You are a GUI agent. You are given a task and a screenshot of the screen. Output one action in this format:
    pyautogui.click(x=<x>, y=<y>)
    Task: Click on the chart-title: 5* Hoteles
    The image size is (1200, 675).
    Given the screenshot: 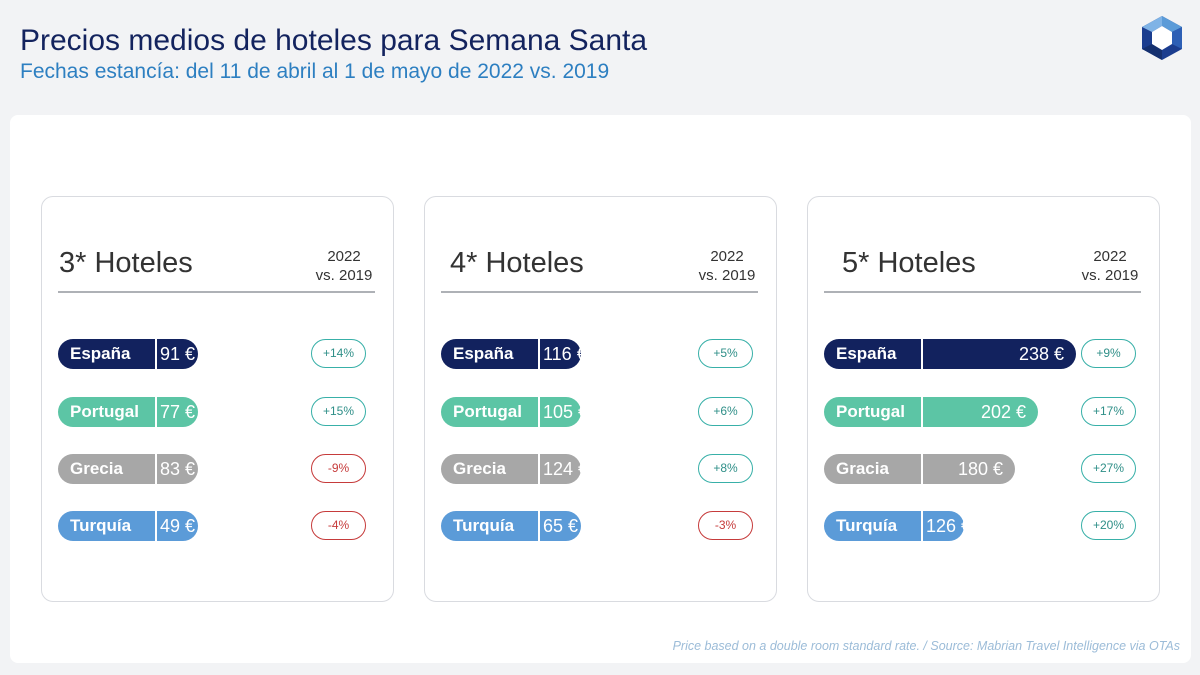 What is the action you would take?
    pyautogui.click(x=909, y=263)
    